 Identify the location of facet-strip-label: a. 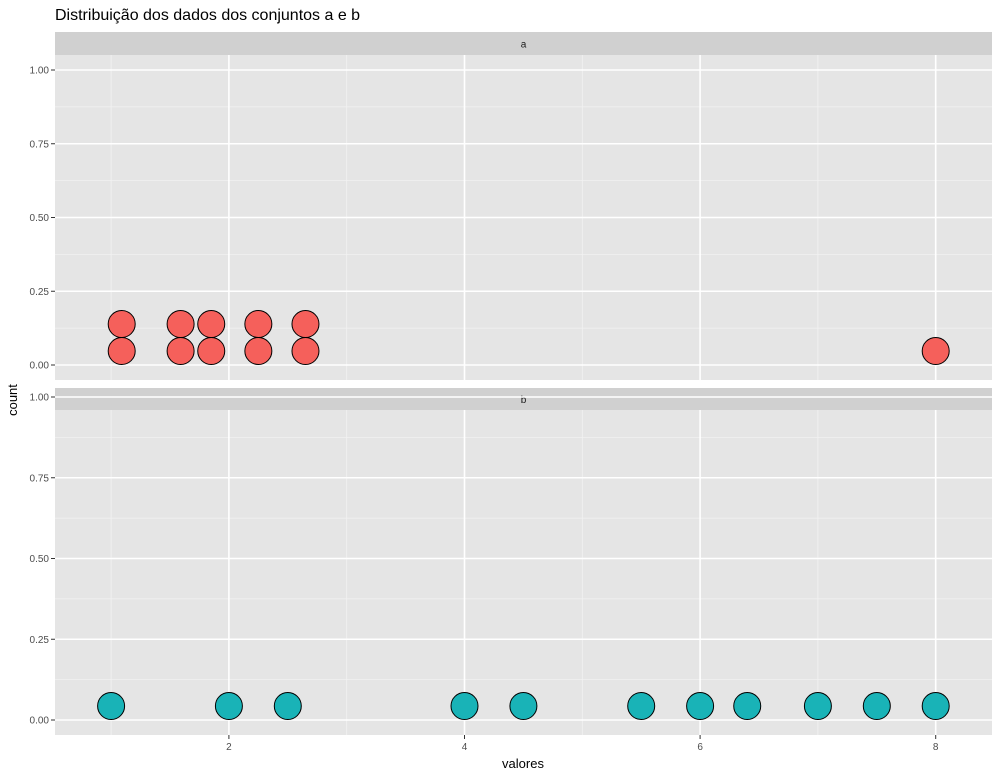
(524, 45).